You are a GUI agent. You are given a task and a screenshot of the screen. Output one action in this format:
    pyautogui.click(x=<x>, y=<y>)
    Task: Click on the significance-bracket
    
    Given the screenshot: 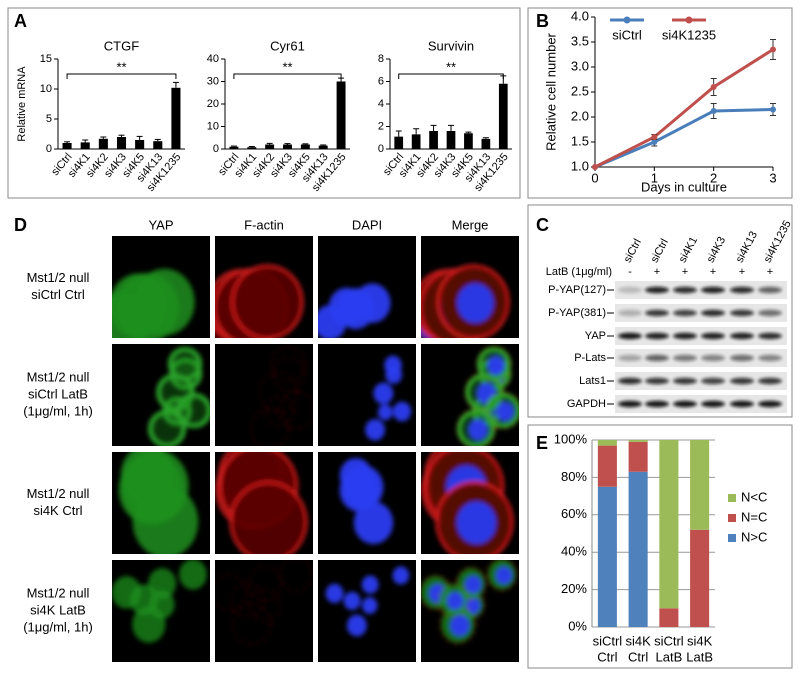 What is the action you would take?
    pyautogui.click(x=121, y=76)
    